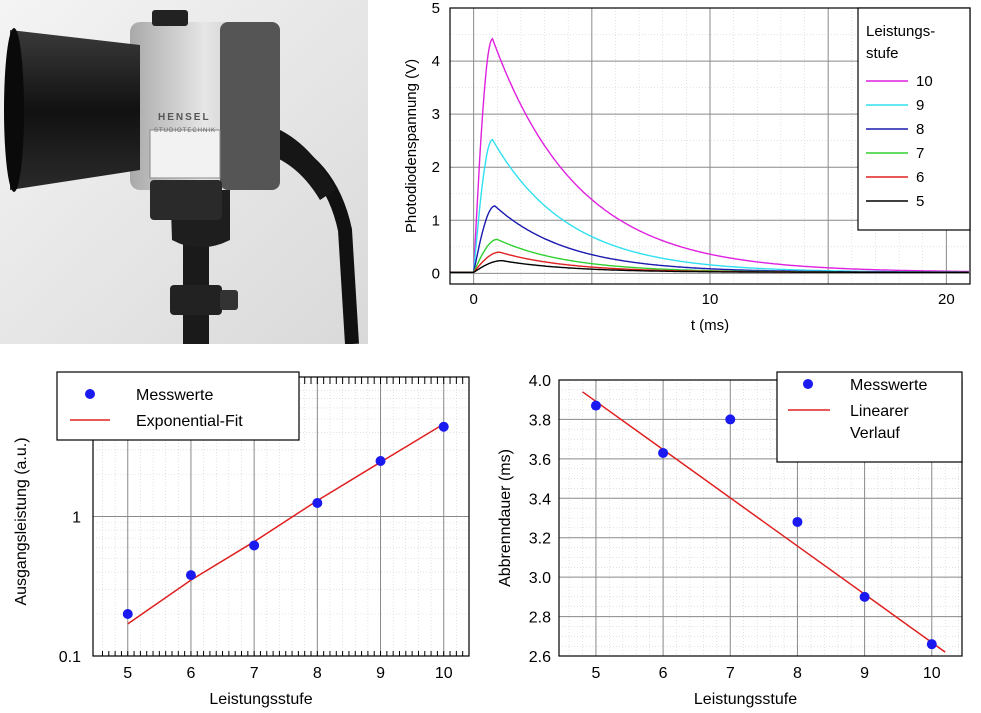 The height and width of the screenshot is (713, 981). Describe the element at coordinates (185, 154) in the screenshot. I see `label-plate` at that location.